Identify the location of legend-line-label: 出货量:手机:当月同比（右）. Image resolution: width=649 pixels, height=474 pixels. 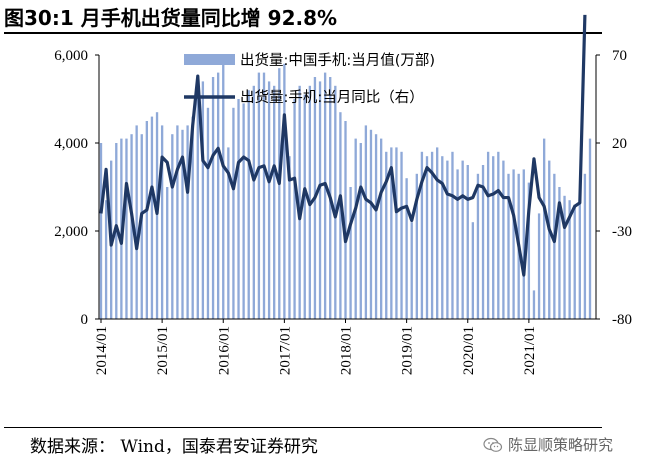
(332, 97).